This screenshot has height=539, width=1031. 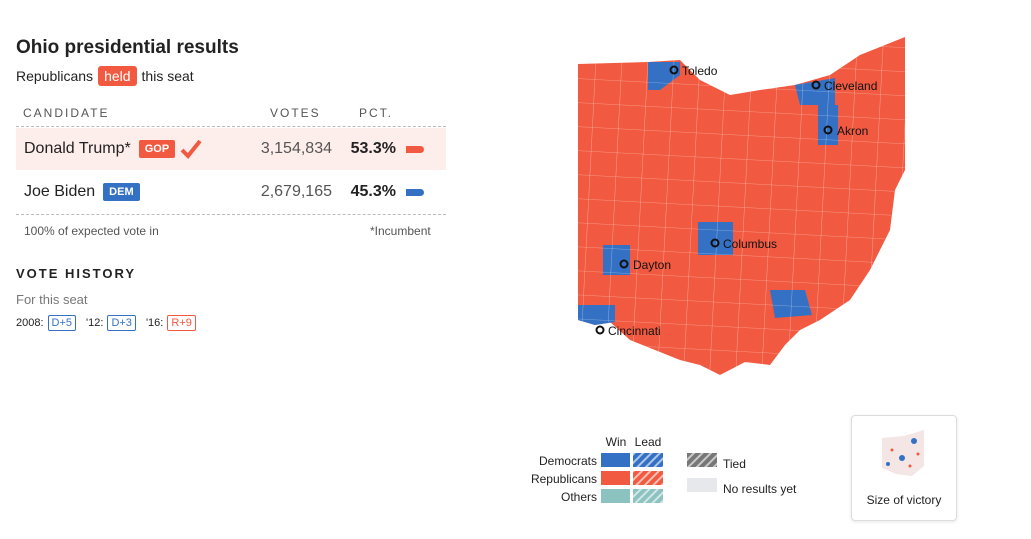 I want to click on legend-column: Win, so click(x=616, y=442).